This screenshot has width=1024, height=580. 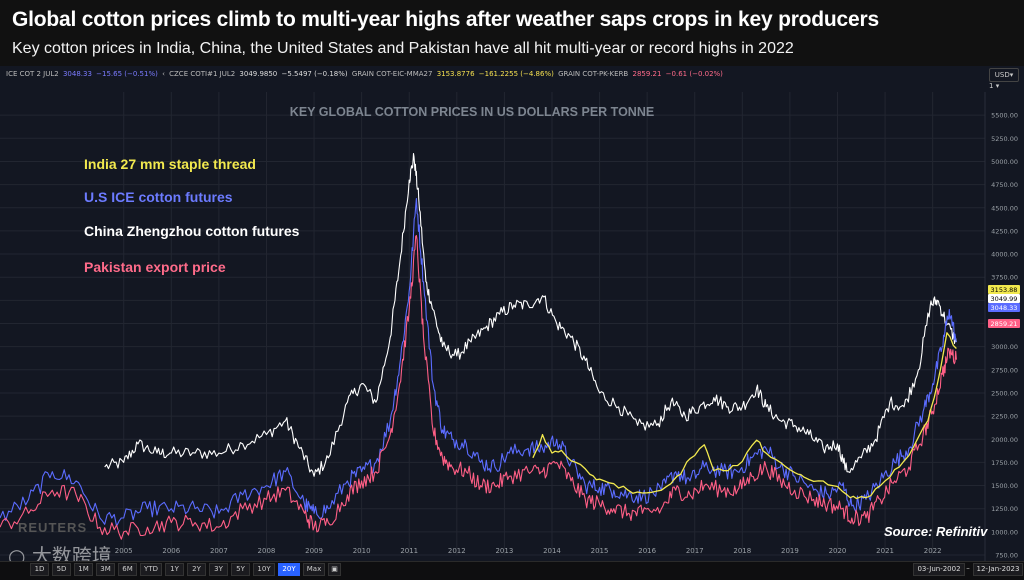 I want to click on x-tick-label: 2007, so click(x=219, y=551).